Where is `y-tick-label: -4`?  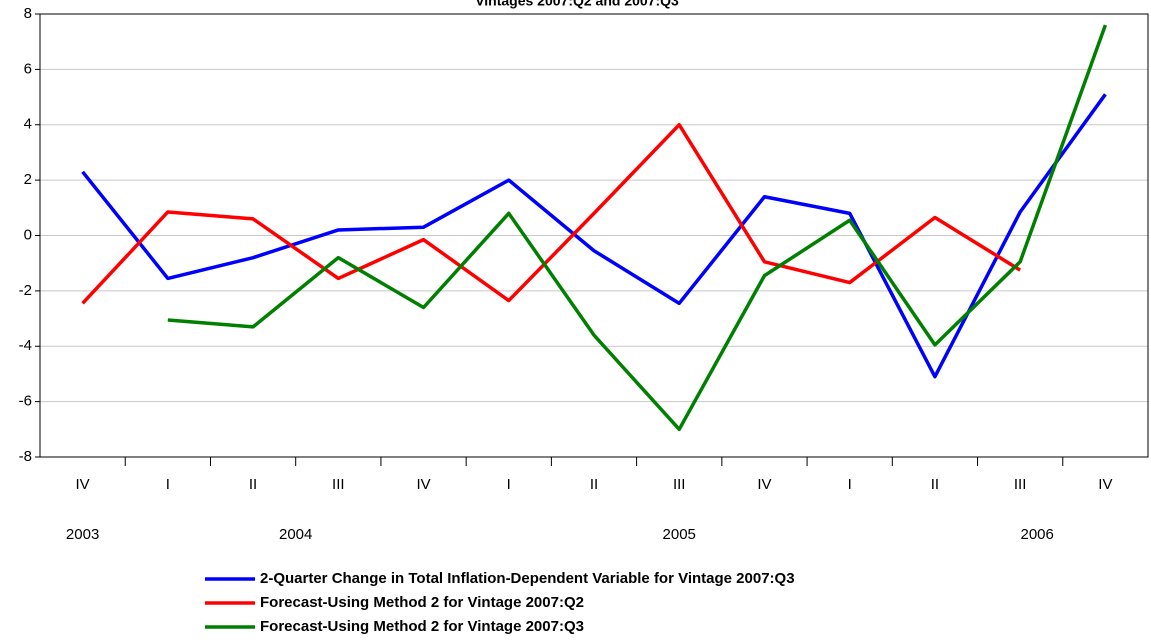
y-tick-label: -4 is located at coordinates (25, 345).